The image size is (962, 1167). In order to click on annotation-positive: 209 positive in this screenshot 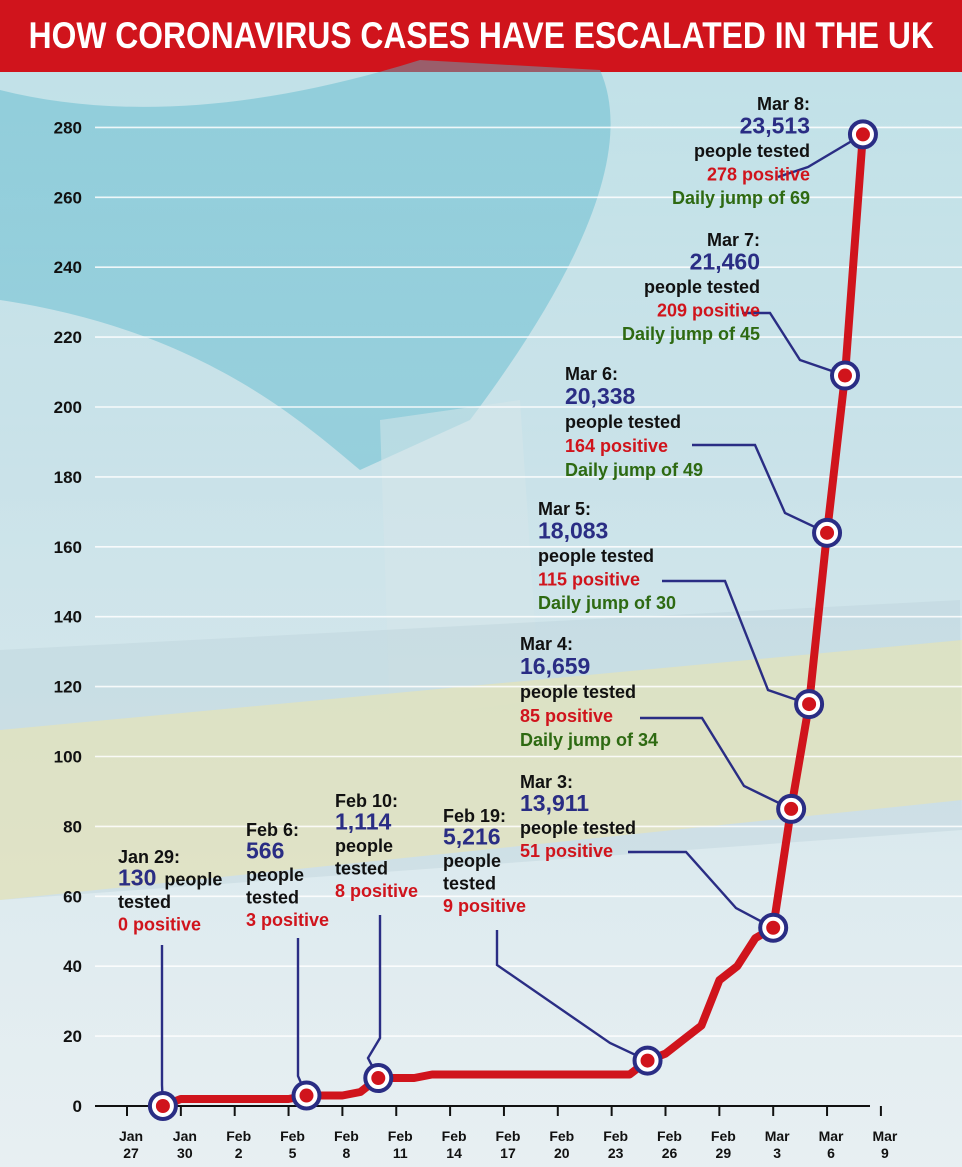, I will do `click(708, 311)`.